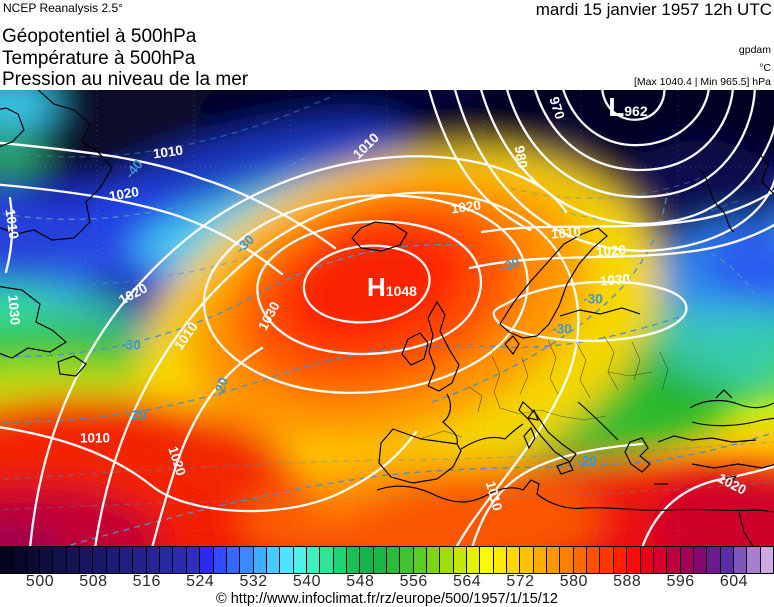 The height and width of the screenshot is (607, 774). Describe the element at coordinates (413, 581) in the screenshot. I see `colorbar-tick-label: 556` at that location.